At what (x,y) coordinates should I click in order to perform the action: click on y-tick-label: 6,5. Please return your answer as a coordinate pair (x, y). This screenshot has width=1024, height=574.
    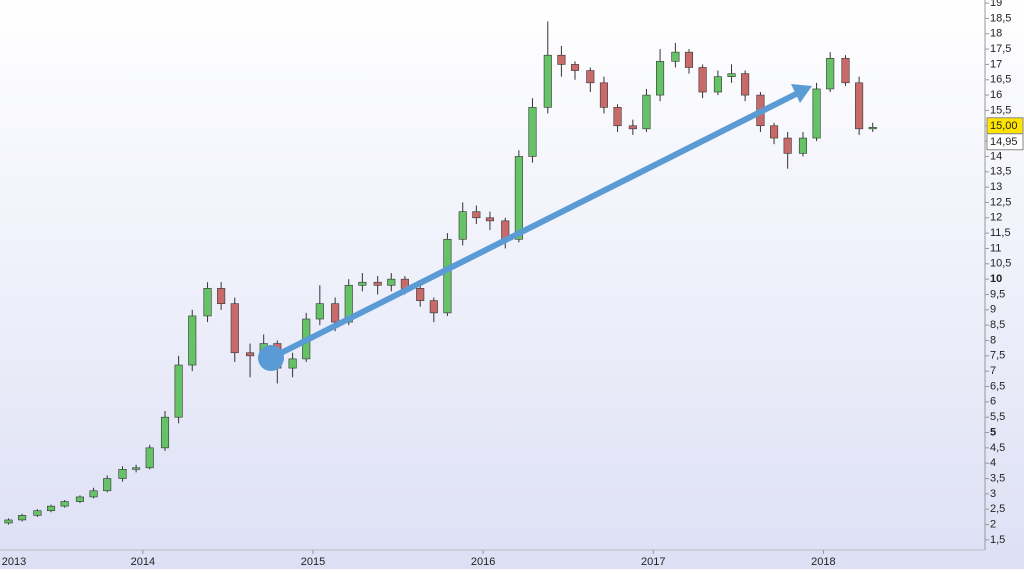
    Looking at the image, I should click on (997, 386).